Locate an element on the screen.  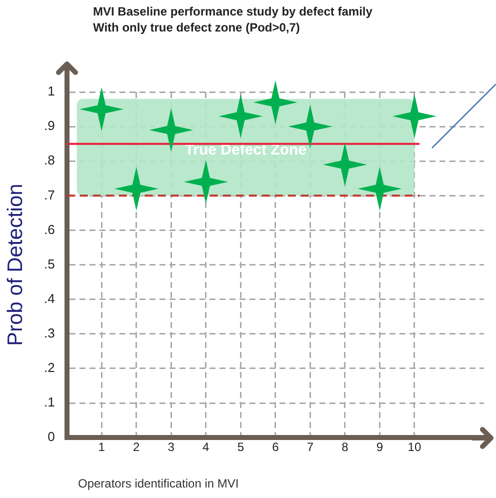
x-tick-label: 10 is located at coordinates (415, 447).